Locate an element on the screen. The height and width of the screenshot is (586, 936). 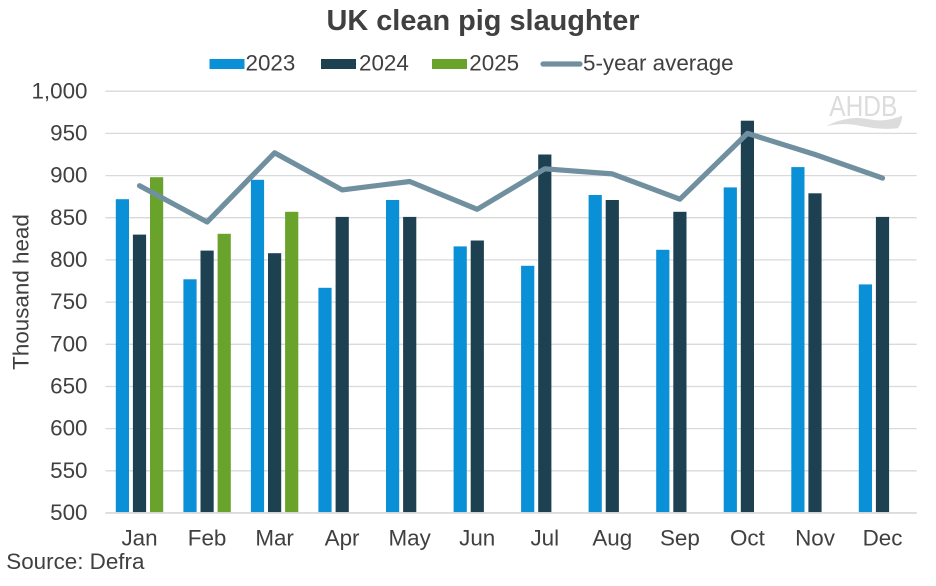
svg-text: 850 is located at coordinates (68, 217).